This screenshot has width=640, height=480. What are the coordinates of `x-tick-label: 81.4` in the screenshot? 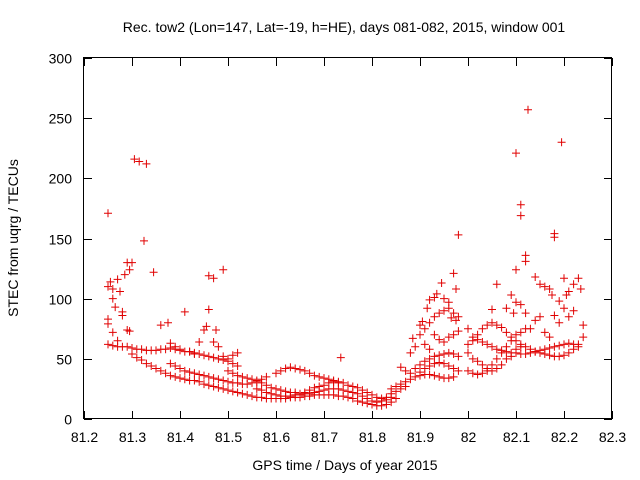 It's located at (180, 437).